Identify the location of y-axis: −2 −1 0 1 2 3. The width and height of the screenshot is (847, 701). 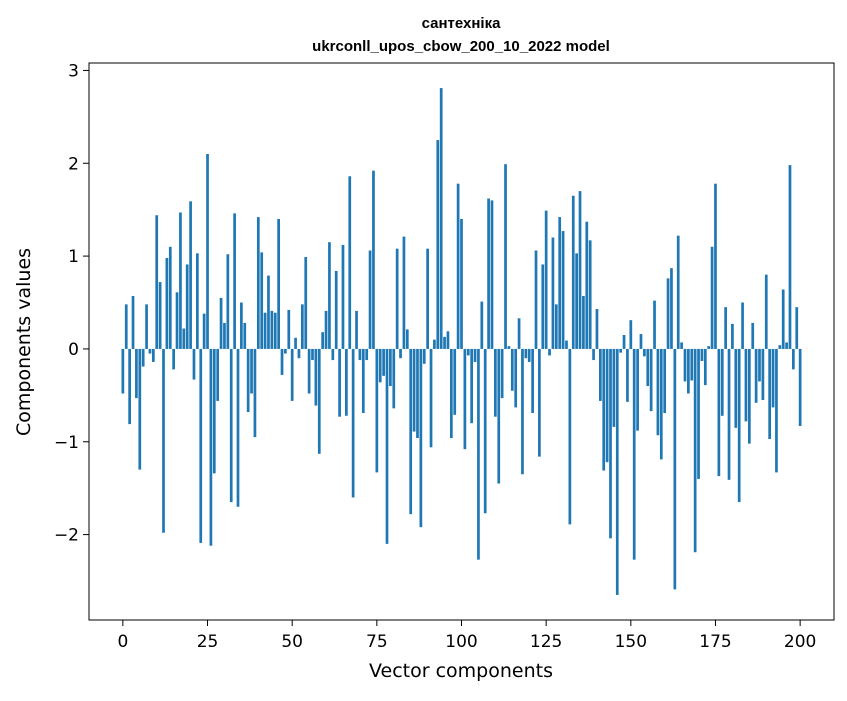
(71, 303).